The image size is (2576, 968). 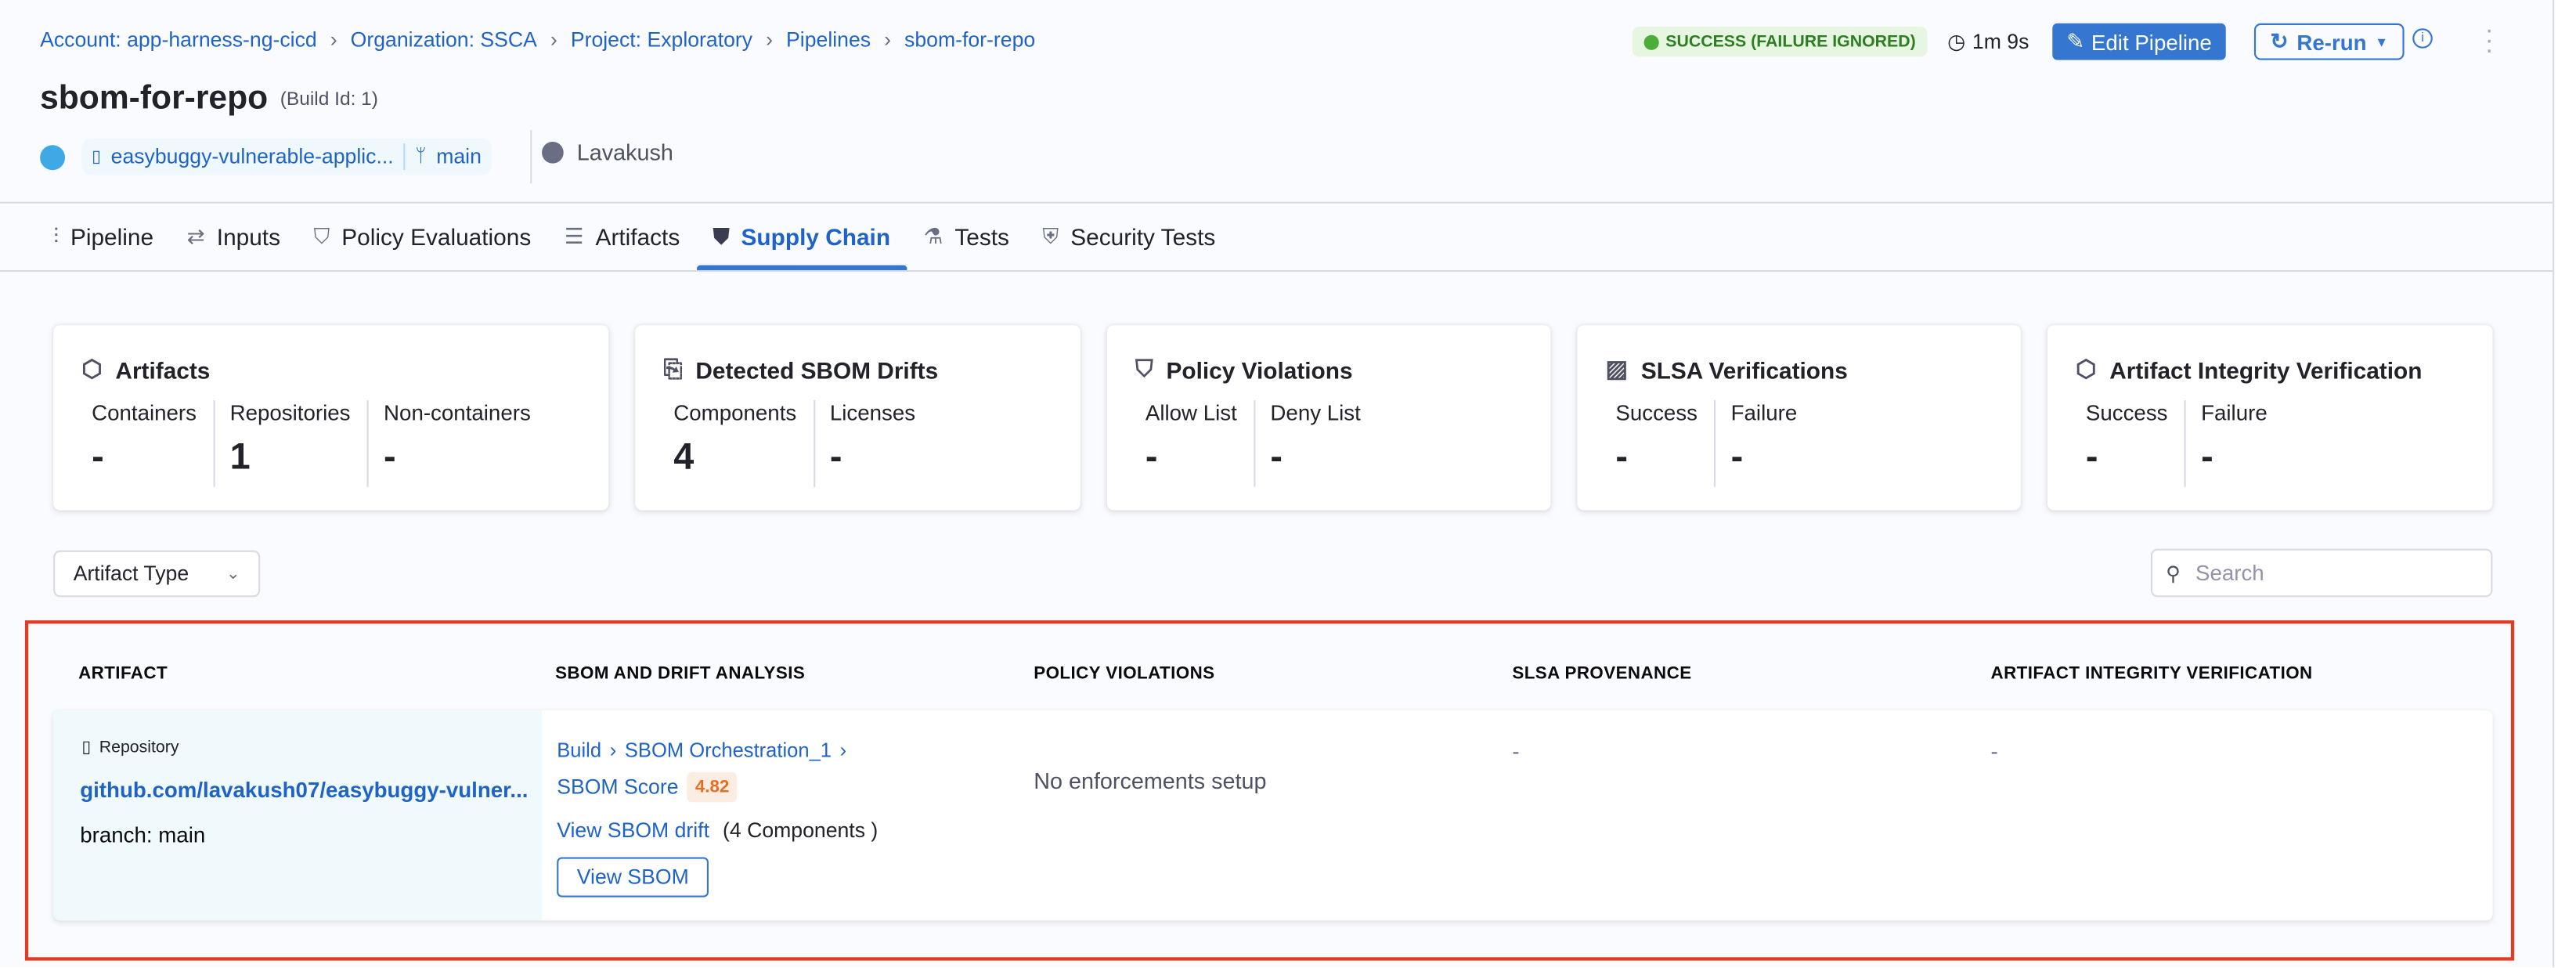 I want to click on tab-label: Pipeline, so click(x=112, y=237).